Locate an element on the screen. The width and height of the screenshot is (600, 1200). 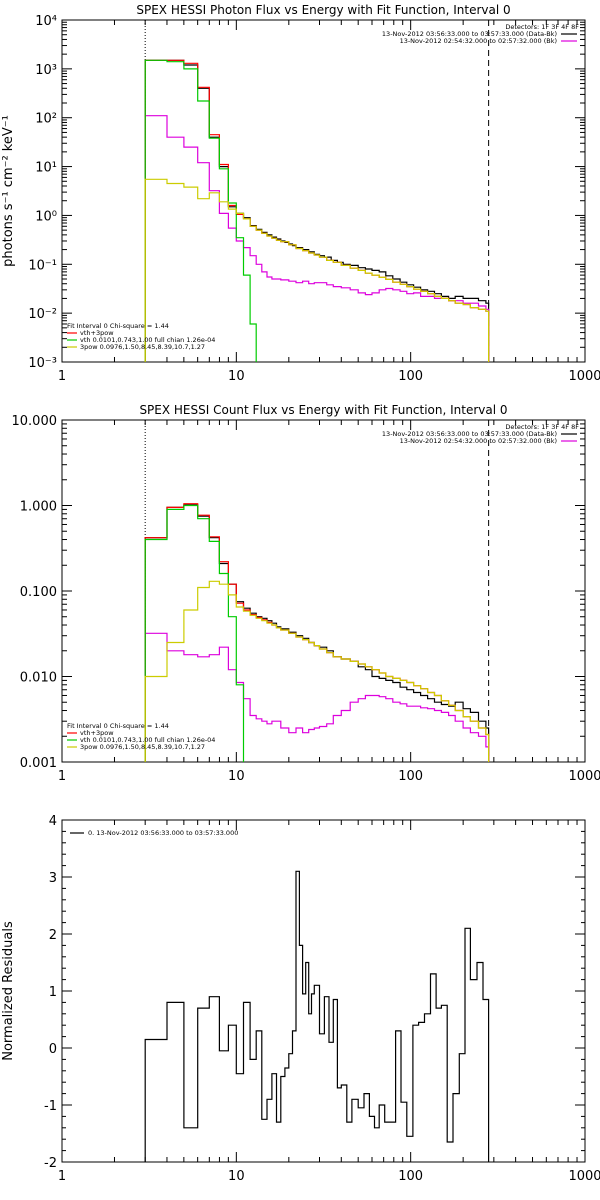
y-tick-label: 1.000 is located at coordinates (38, 507).